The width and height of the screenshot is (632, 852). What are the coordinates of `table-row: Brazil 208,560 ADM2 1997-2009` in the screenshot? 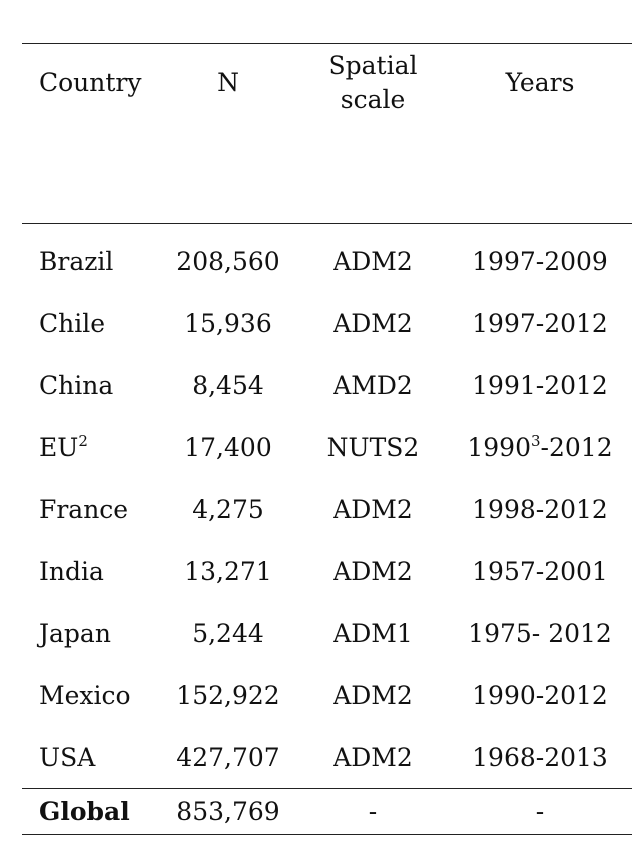 It's located at (327, 258).